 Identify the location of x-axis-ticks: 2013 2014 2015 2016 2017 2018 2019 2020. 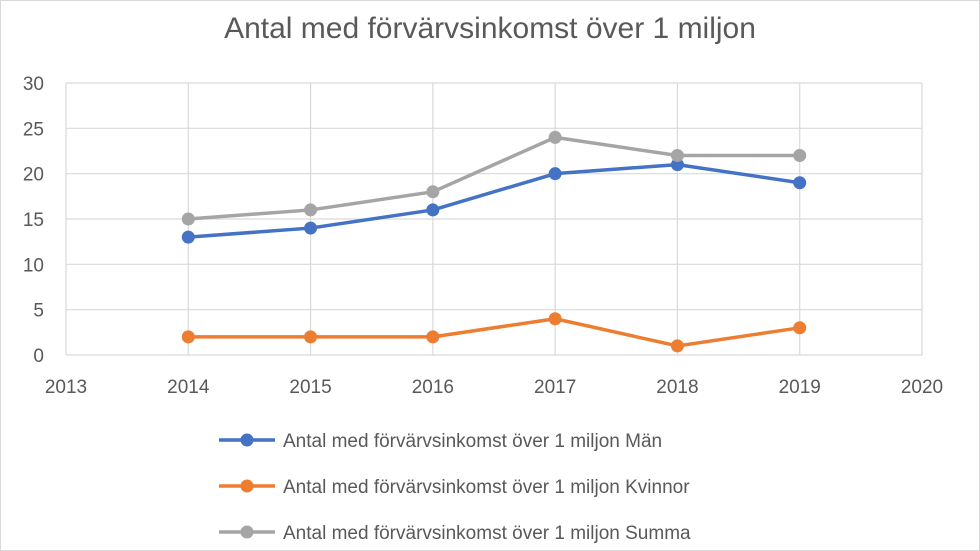
(494, 387).